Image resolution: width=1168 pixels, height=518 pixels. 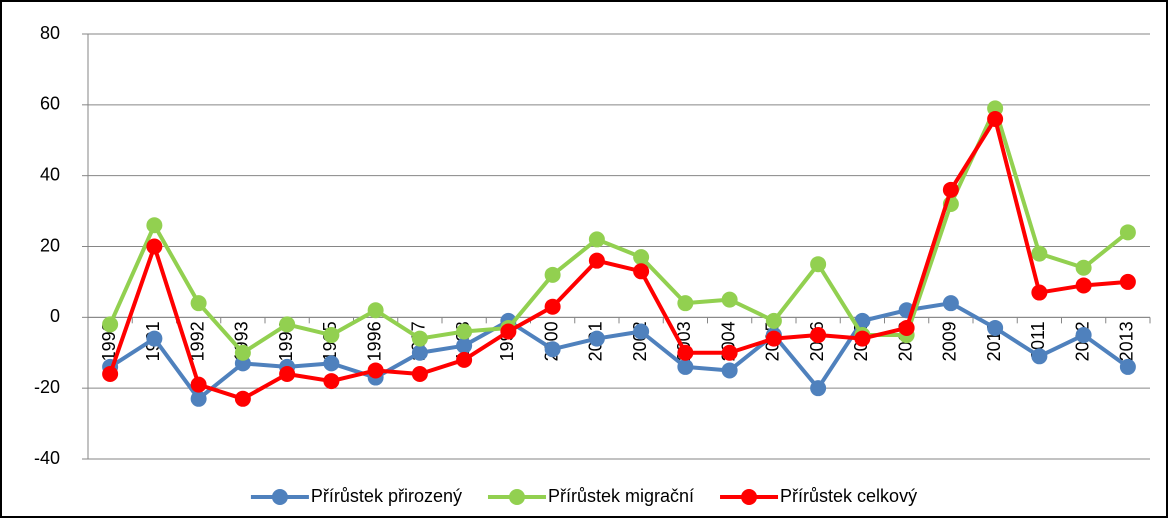 What do you see at coordinates (50, 245) in the screenshot?
I see `y-tick-label: 20` at bounding box center [50, 245].